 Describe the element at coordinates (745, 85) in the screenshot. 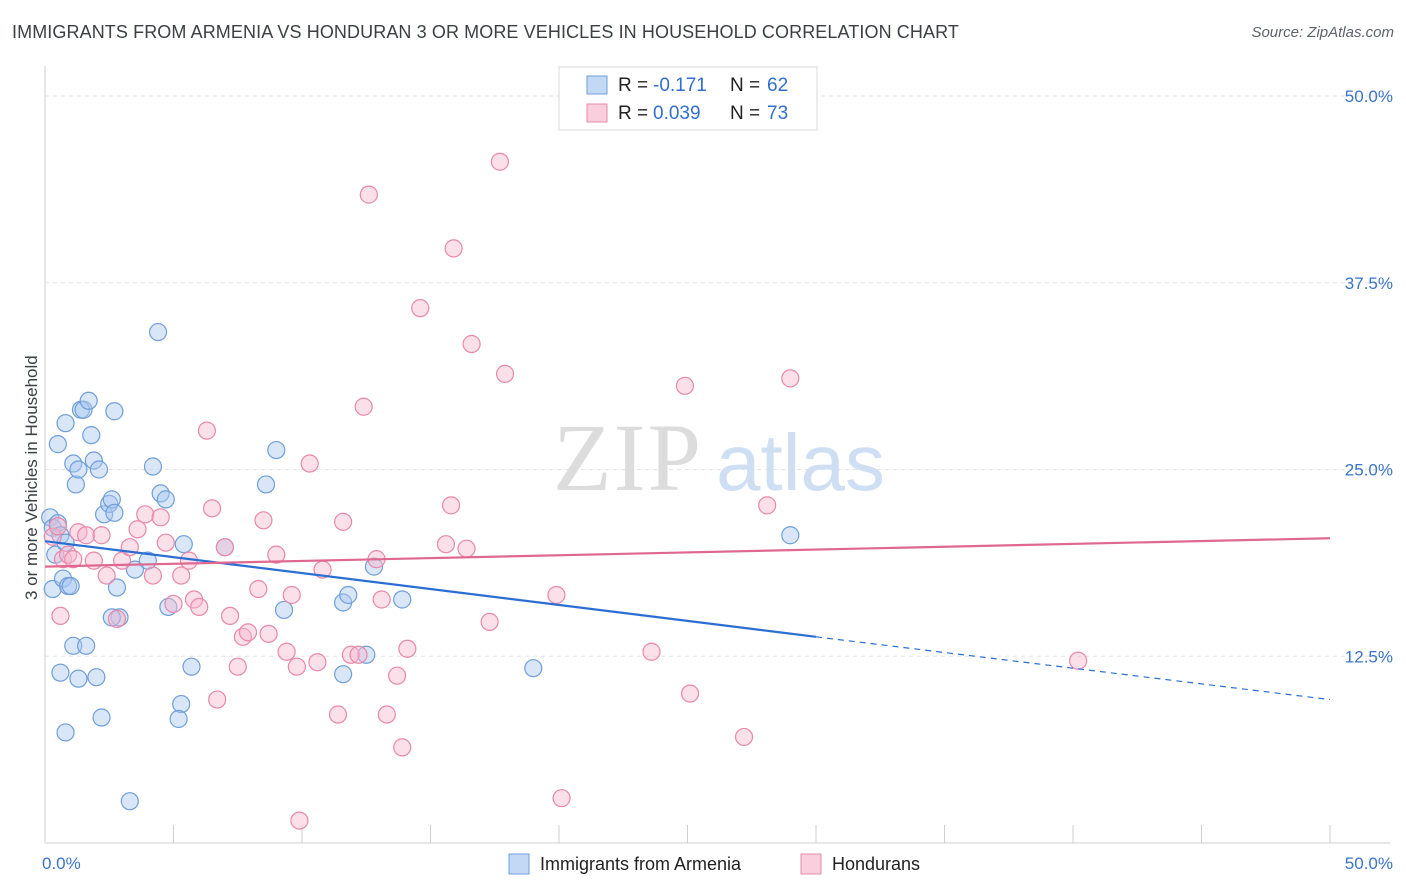

I see `stats-n-label-0: N =` at that location.